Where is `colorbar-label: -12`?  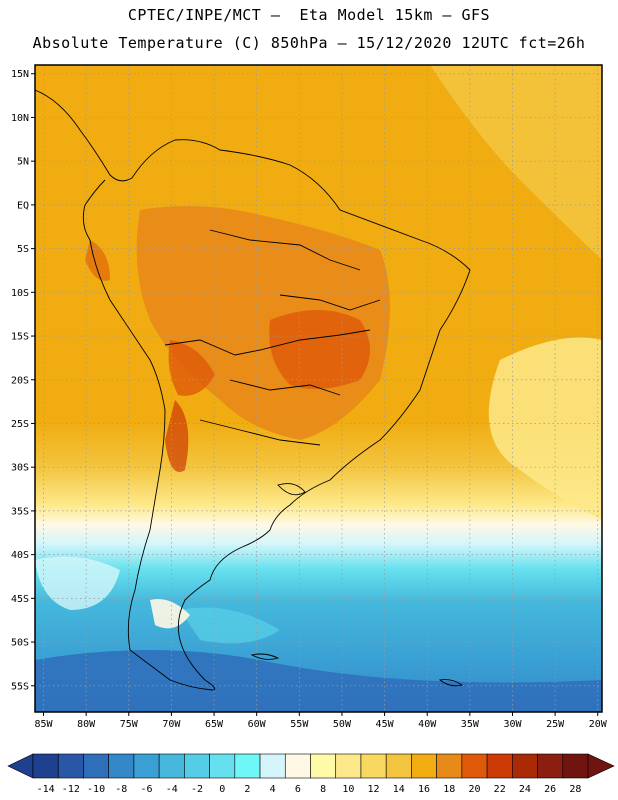
colorbar-label: -12 is located at coordinates (71, 789).